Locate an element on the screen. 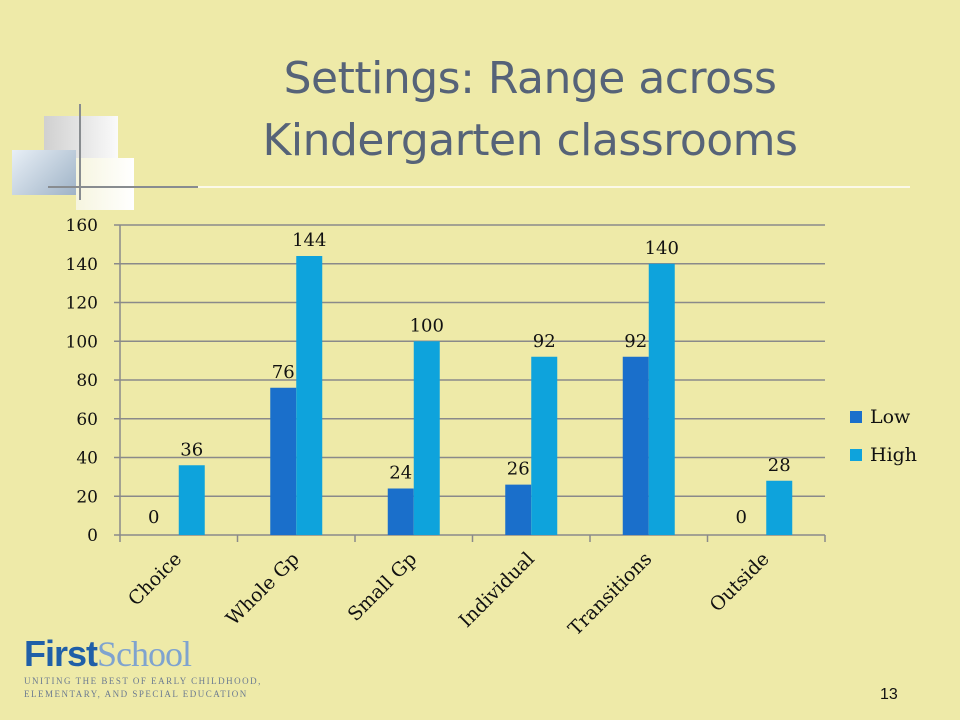  y-tick-label: 120 is located at coordinates (82, 304).